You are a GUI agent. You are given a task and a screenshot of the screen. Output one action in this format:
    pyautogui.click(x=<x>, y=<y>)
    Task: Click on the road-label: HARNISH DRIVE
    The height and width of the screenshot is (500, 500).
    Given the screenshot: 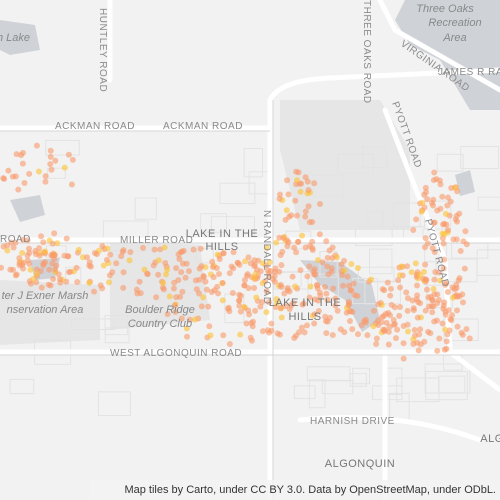 What is the action you would take?
    pyautogui.click(x=352, y=421)
    